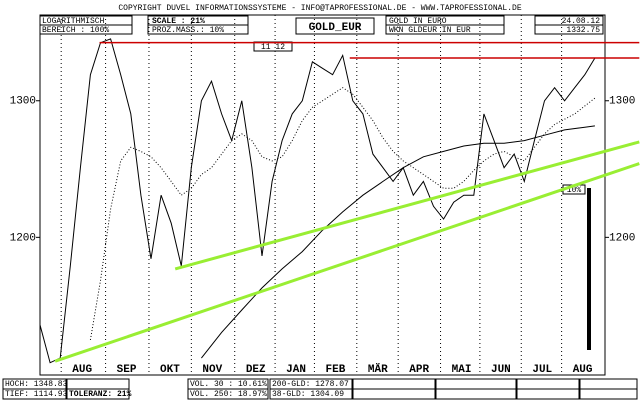 The image size is (640, 400). Describe the element at coordinates (228, 384) in the screenshot. I see `vol30: VOL. 30 : 10.61%` at that location.